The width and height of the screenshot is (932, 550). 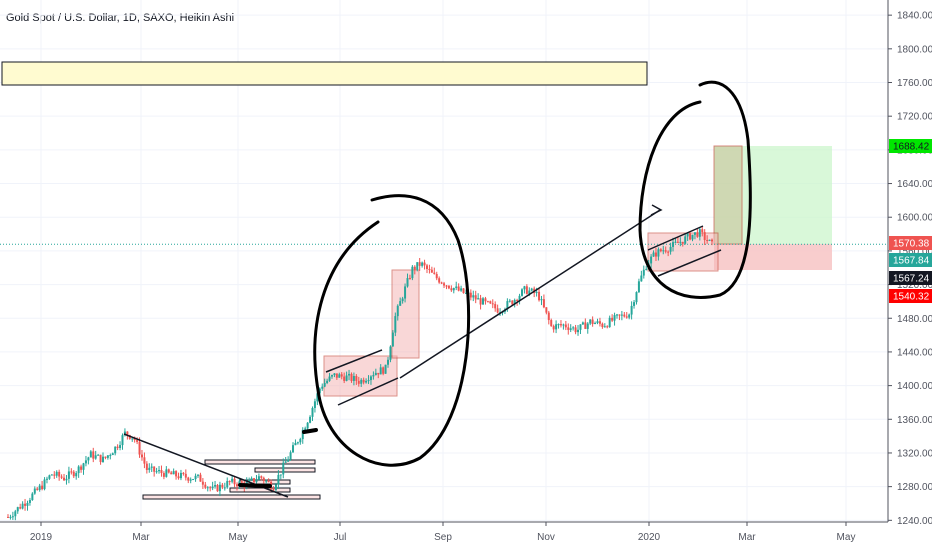 I want to click on price-tag-label: 1567.24, so click(x=911, y=279).